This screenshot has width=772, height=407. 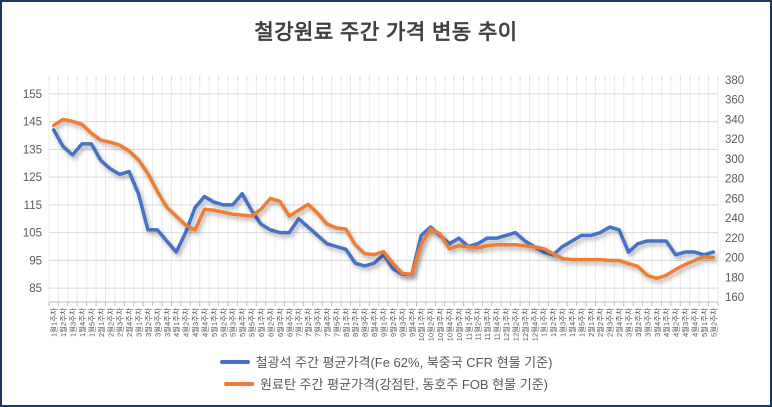 What do you see at coordinates (402, 322) in the screenshot?
I see `x-axis-category-label: 9월3주차` at bounding box center [402, 322].